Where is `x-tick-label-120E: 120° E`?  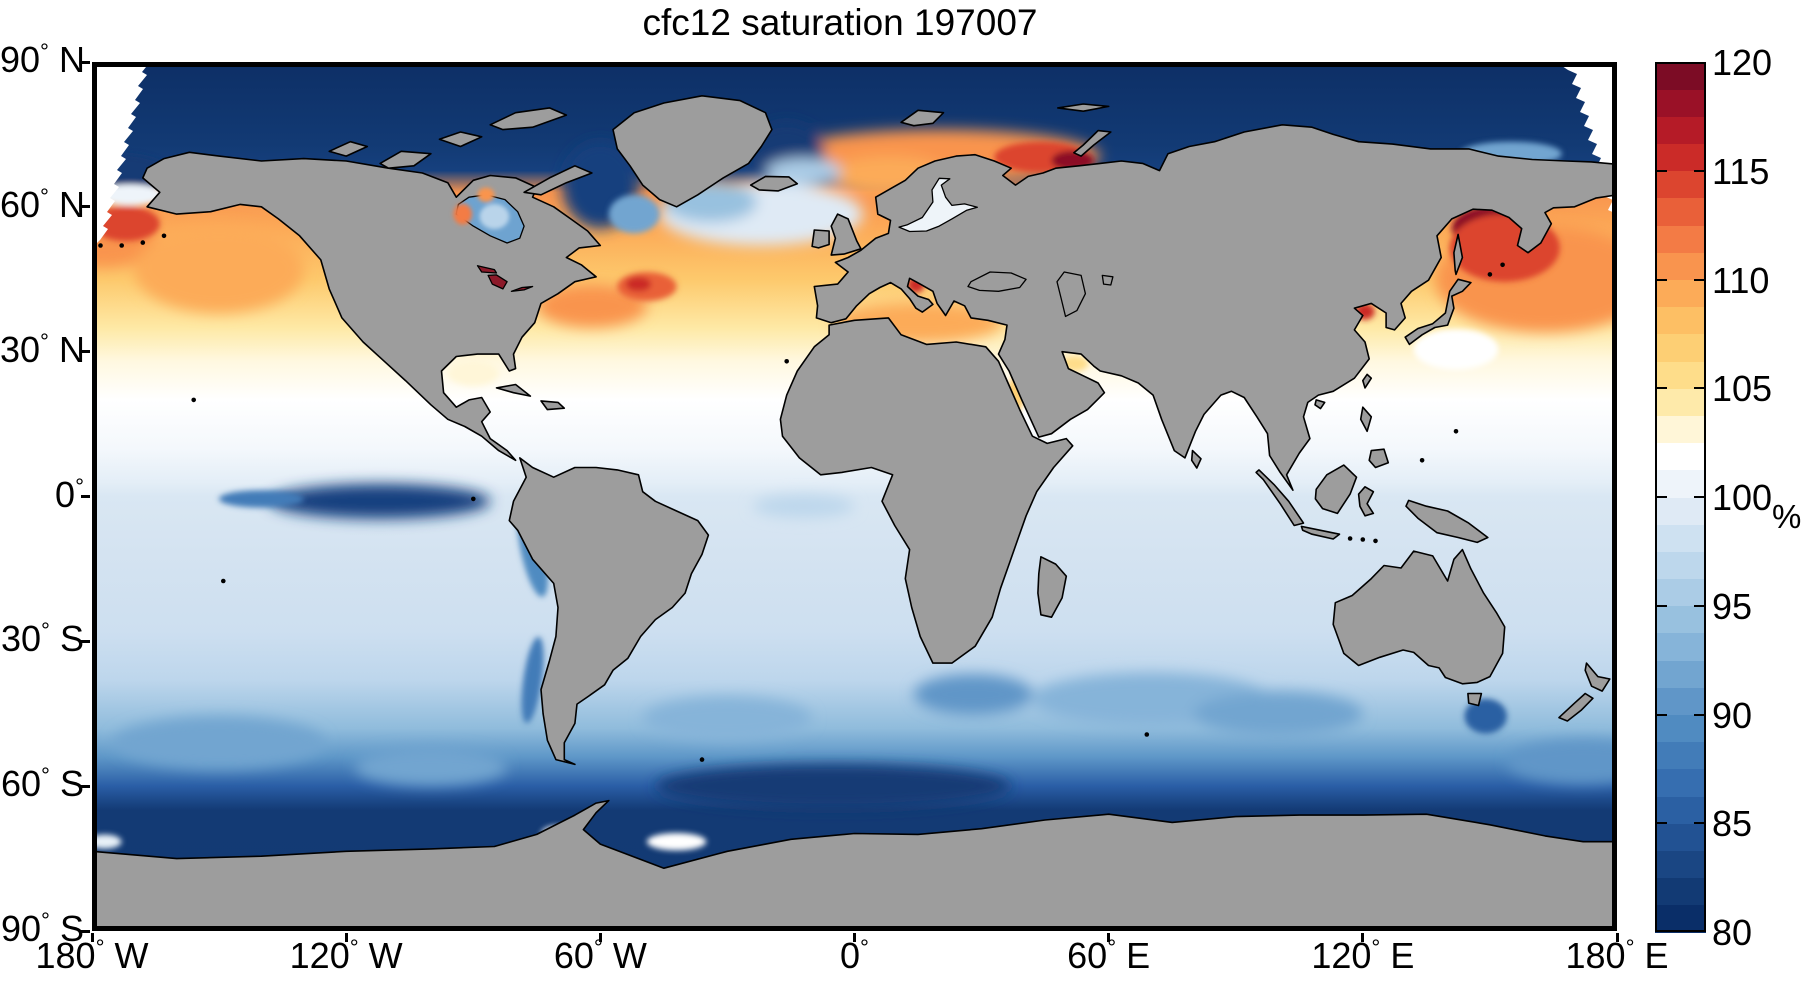 x-tick-label-120E: 120° E is located at coordinates (1363, 955).